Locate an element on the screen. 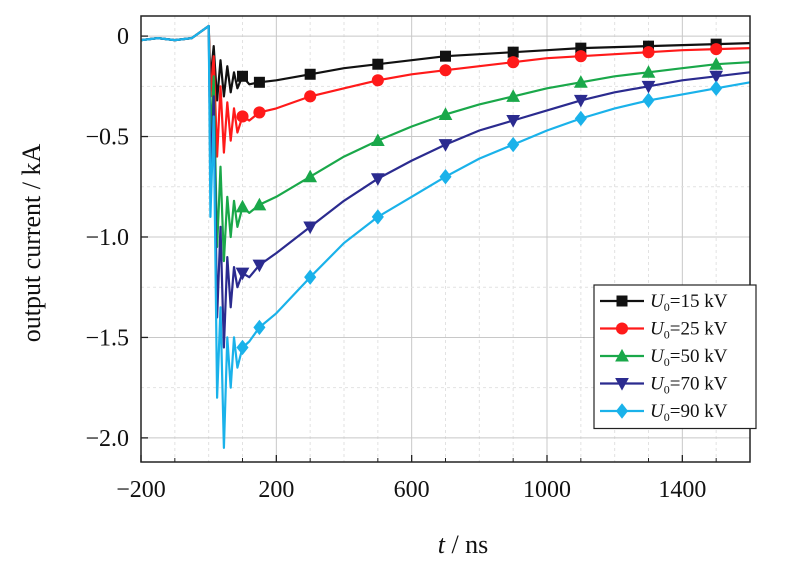 The image size is (811, 574). legend-item: U0=70 kV is located at coordinates (664, 385).